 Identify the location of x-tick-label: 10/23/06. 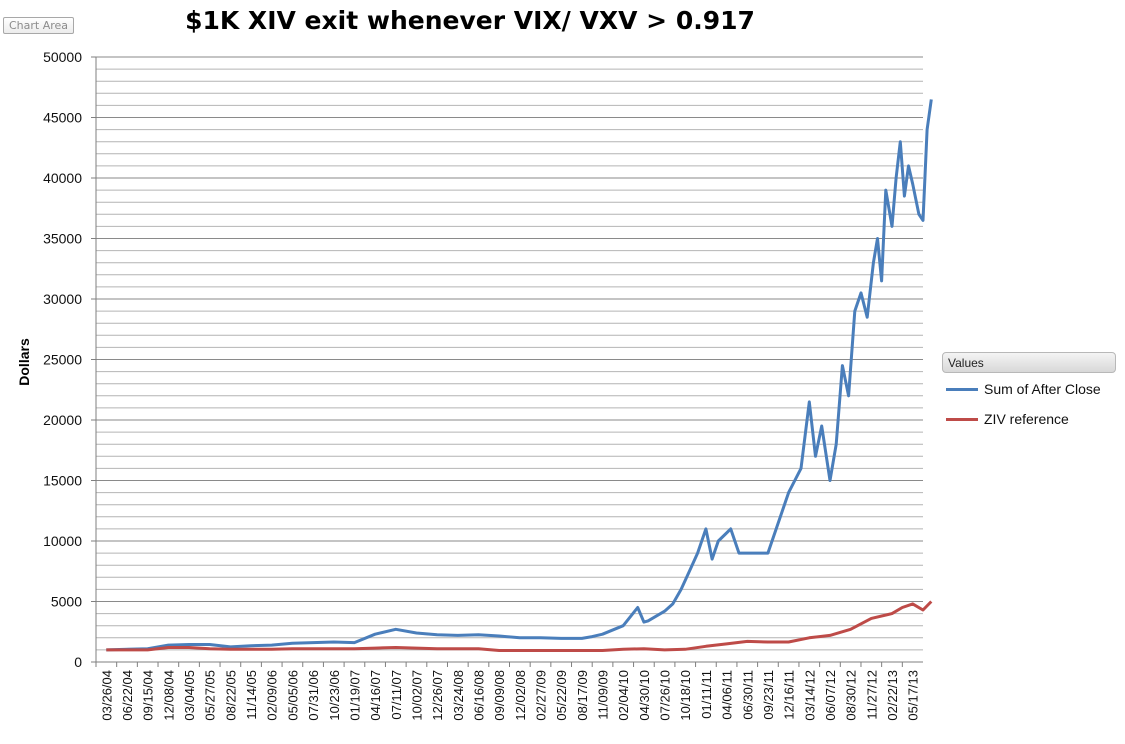
(334, 695).